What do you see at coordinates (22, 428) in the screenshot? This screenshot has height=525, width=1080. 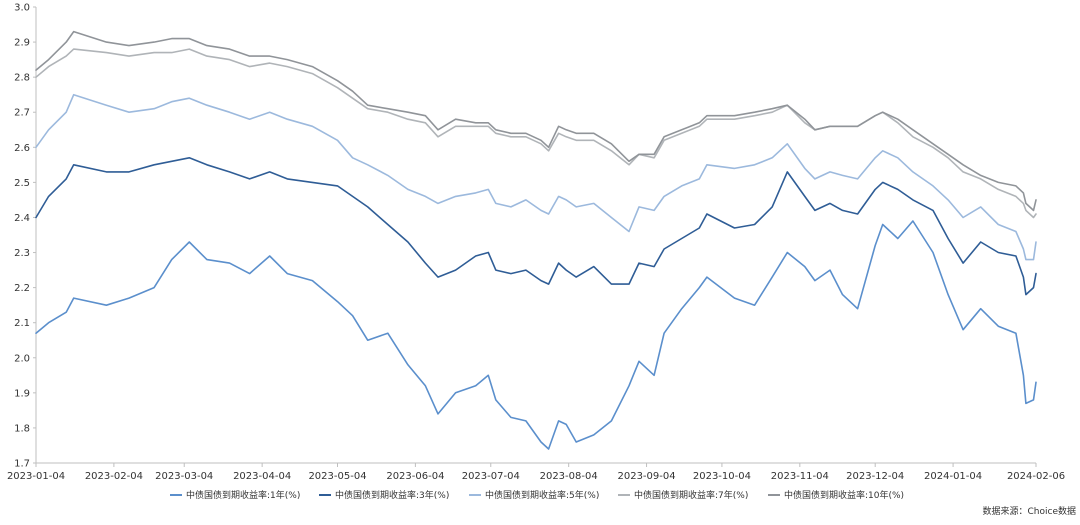 I see `y-tick-label: 1.8` at bounding box center [22, 428].